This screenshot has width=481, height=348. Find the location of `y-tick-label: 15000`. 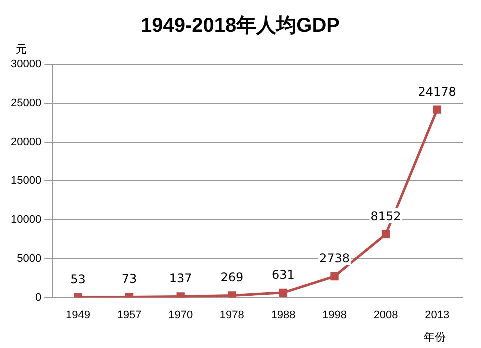

y-tick-label: 15000 is located at coordinates (26, 181).